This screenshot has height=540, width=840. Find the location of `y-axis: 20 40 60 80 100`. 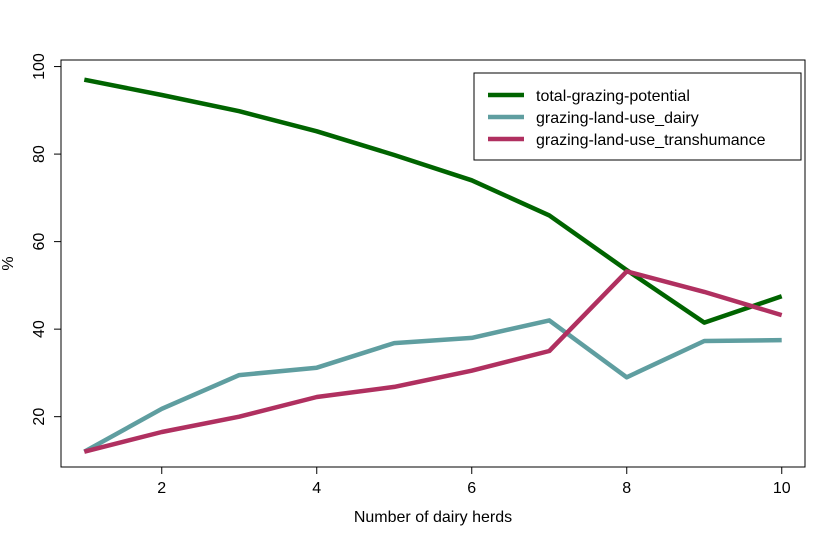

y-axis: 20 40 60 80 100 is located at coordinates (46, 239).